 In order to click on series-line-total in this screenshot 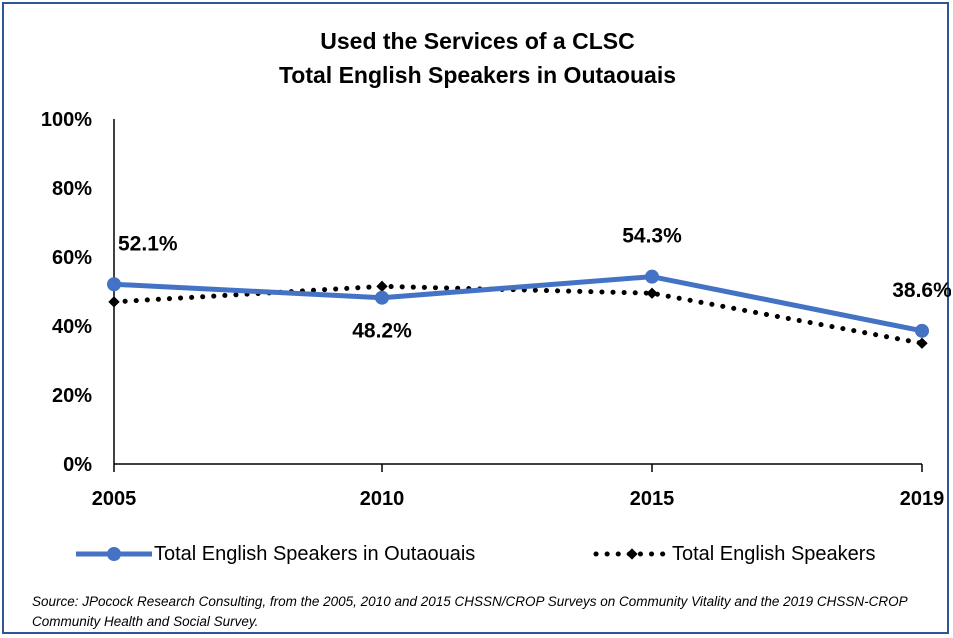, I will do `click(518, 314)`.